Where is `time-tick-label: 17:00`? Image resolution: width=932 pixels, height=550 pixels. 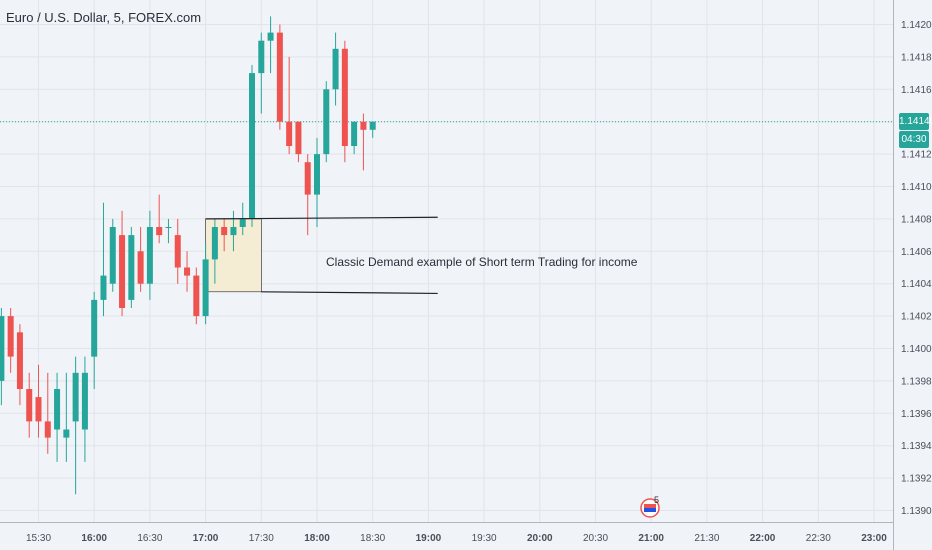 time-tick-label: 17:00 is located at coordinates (206, 538).